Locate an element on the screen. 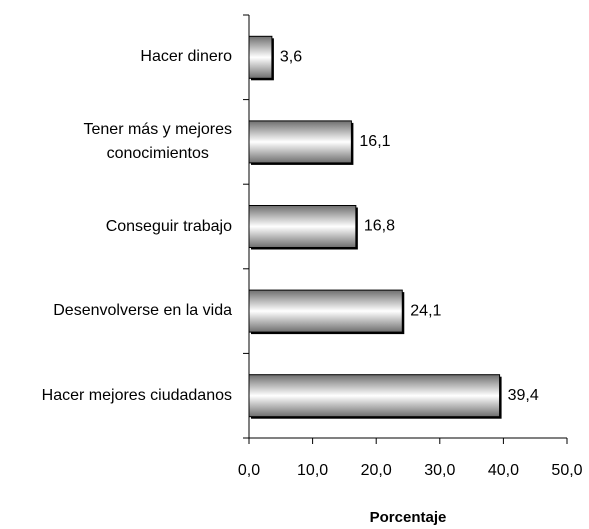  y-tick-label: Hacer mejores ciudadanos is located at coordinates (136, 395).